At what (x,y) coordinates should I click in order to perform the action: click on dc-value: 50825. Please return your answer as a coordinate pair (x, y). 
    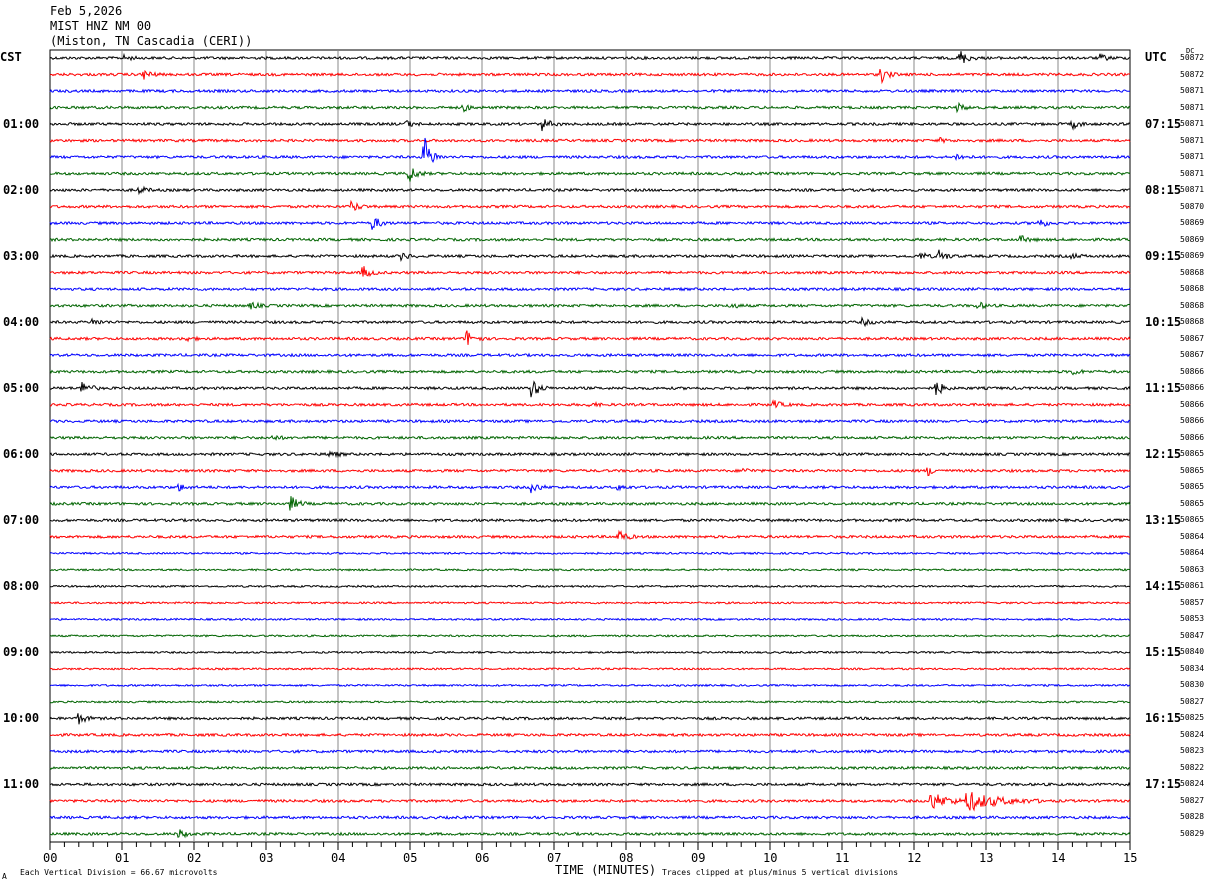
    Looking at the image, I should click on (1192, 718).